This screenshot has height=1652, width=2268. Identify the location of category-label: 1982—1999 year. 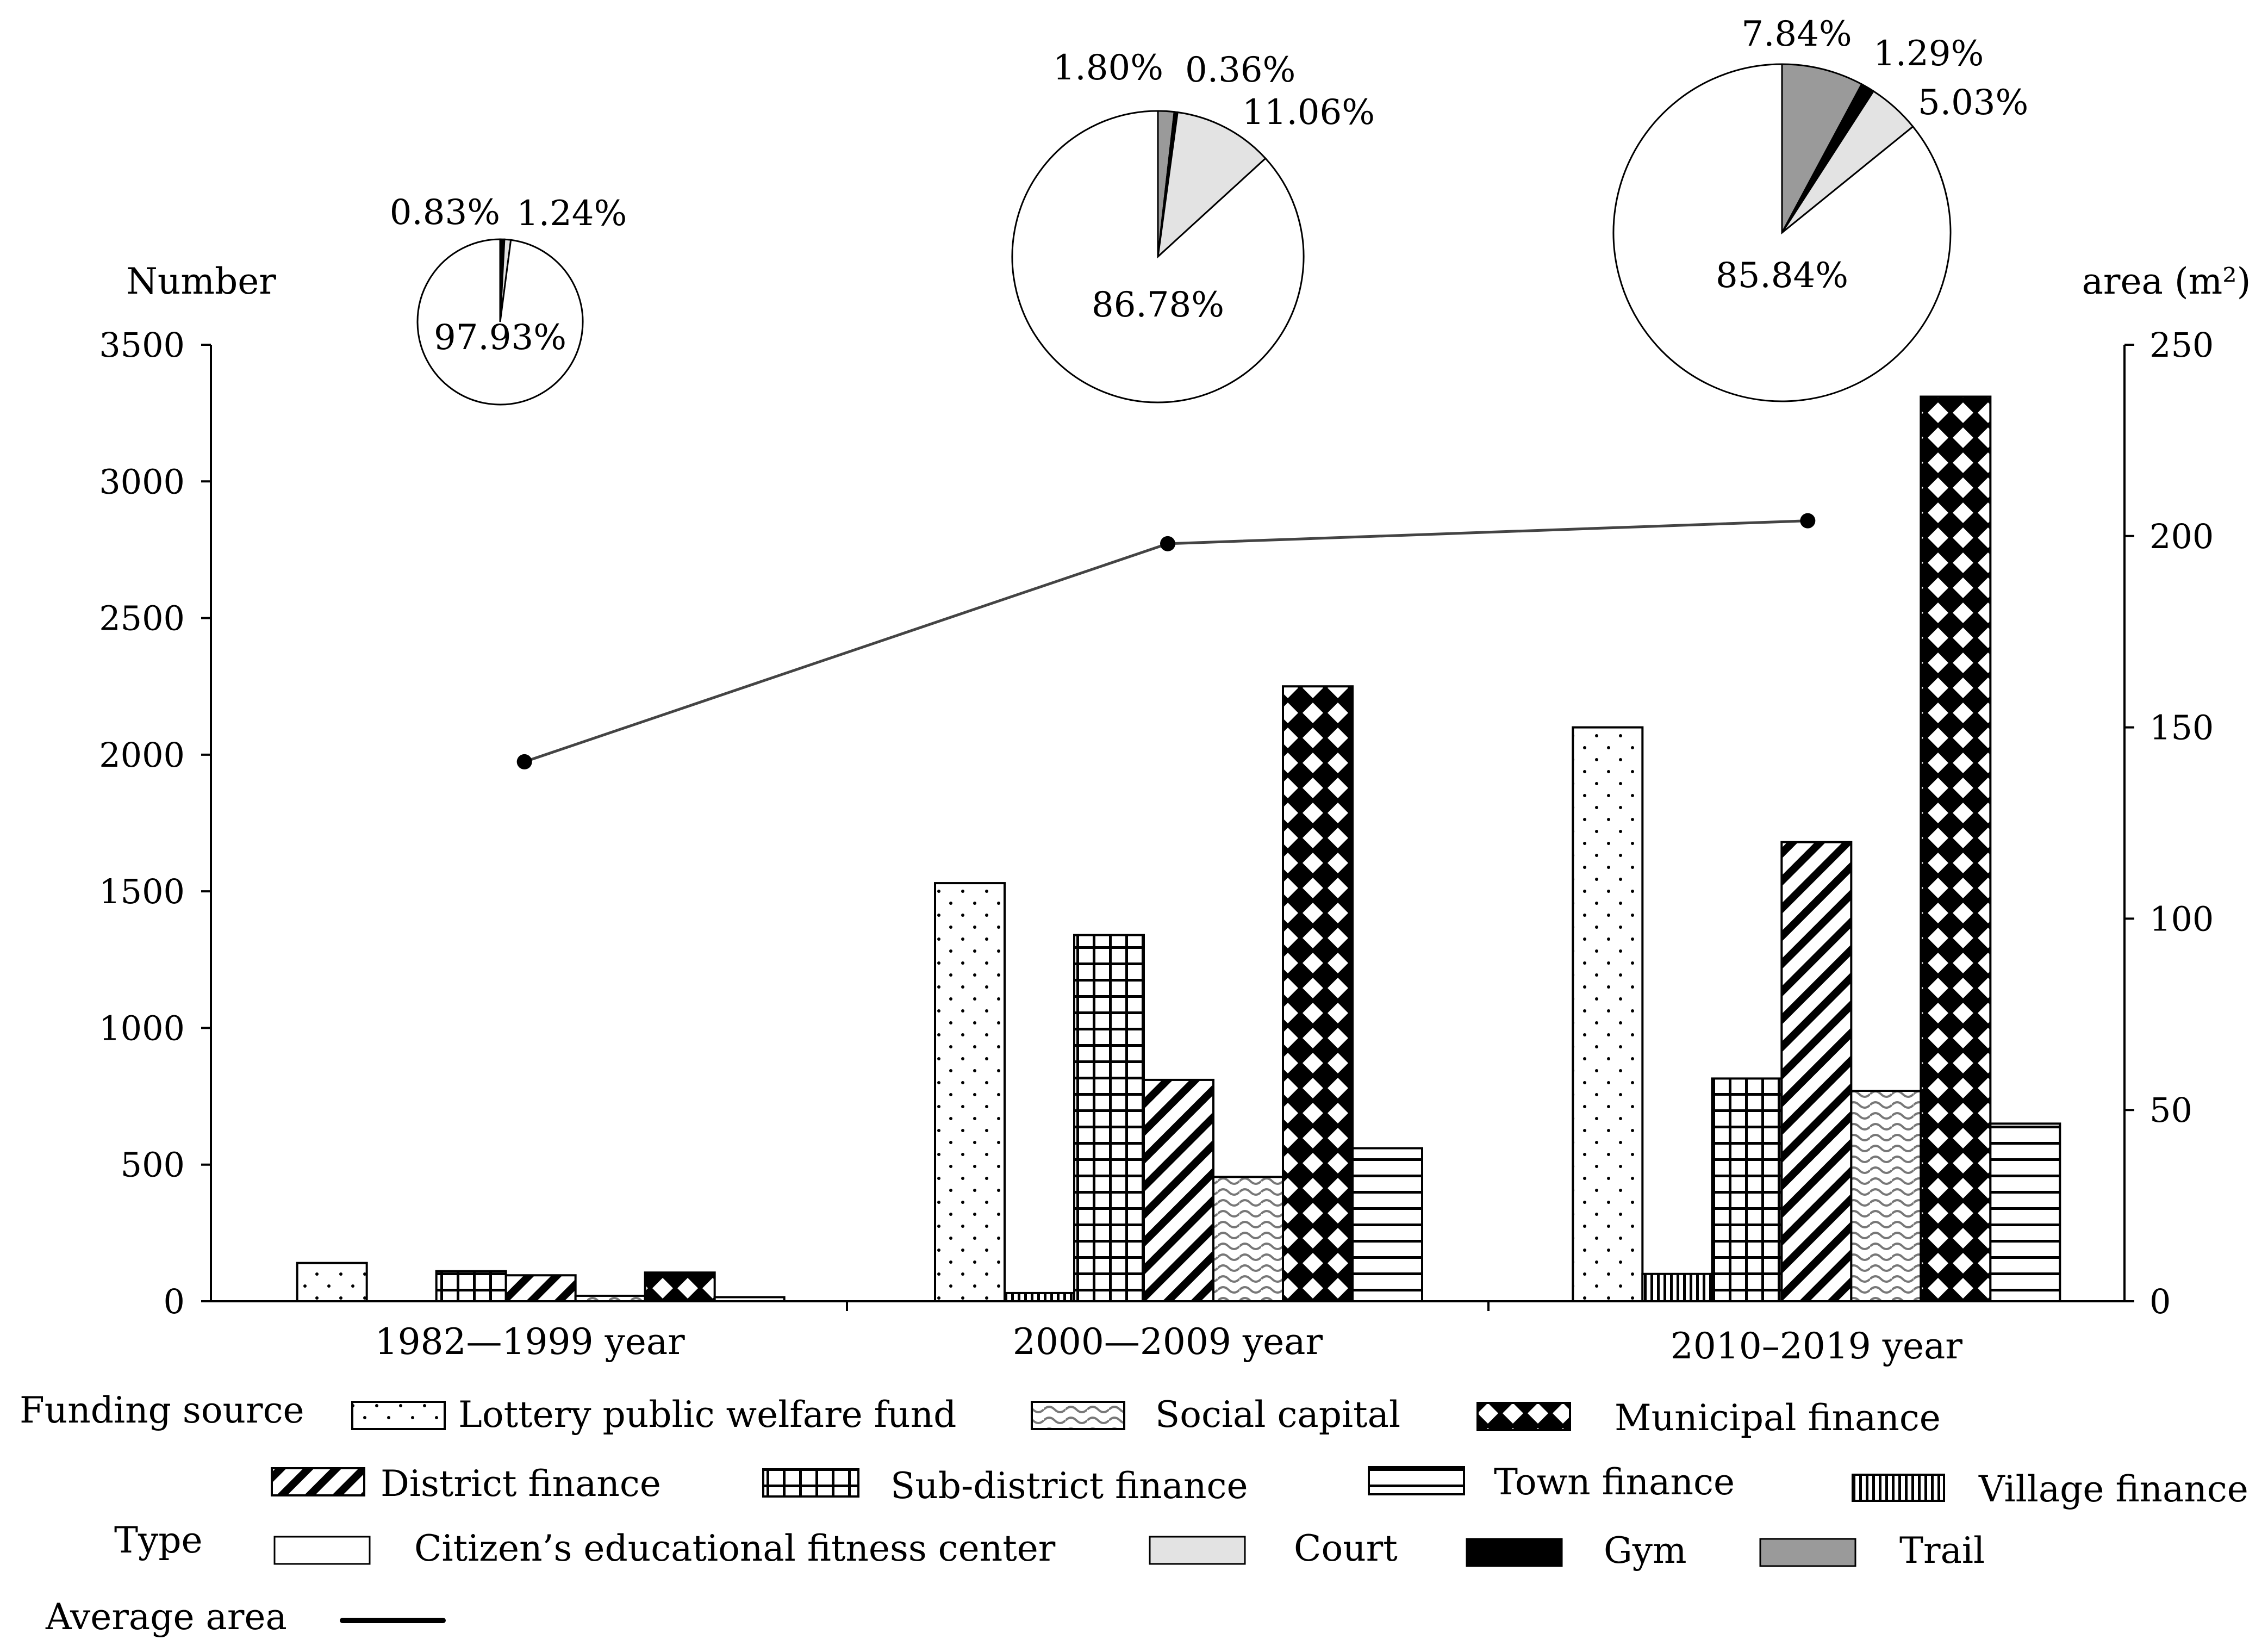
(530, 1342).